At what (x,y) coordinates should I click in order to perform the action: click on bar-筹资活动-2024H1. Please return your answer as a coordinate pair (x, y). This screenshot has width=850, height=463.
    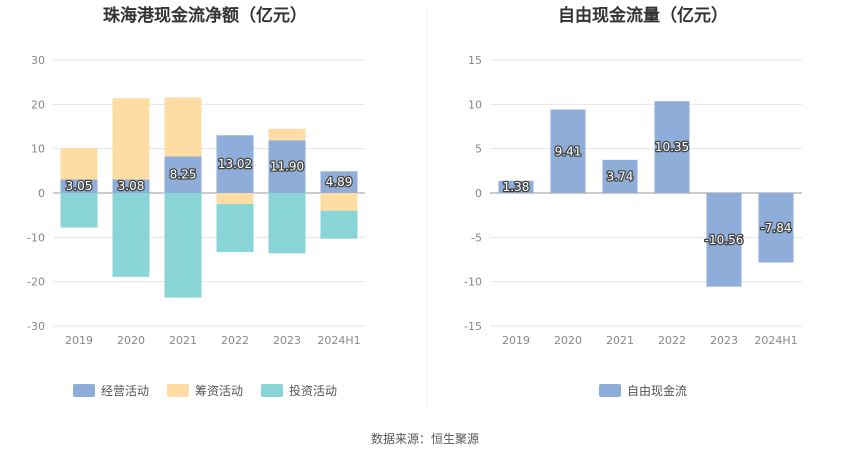
    Looking at the image, I should click on (339, 202).